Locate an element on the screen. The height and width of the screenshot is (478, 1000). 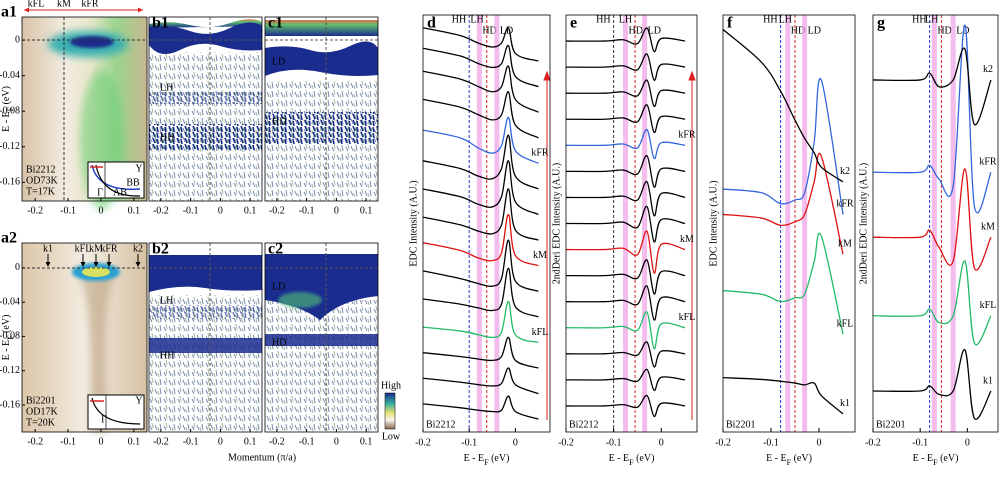
y-axis-label: 2ndDeri EDC Intensity (A.U.) is located at coordinates (863, 223).